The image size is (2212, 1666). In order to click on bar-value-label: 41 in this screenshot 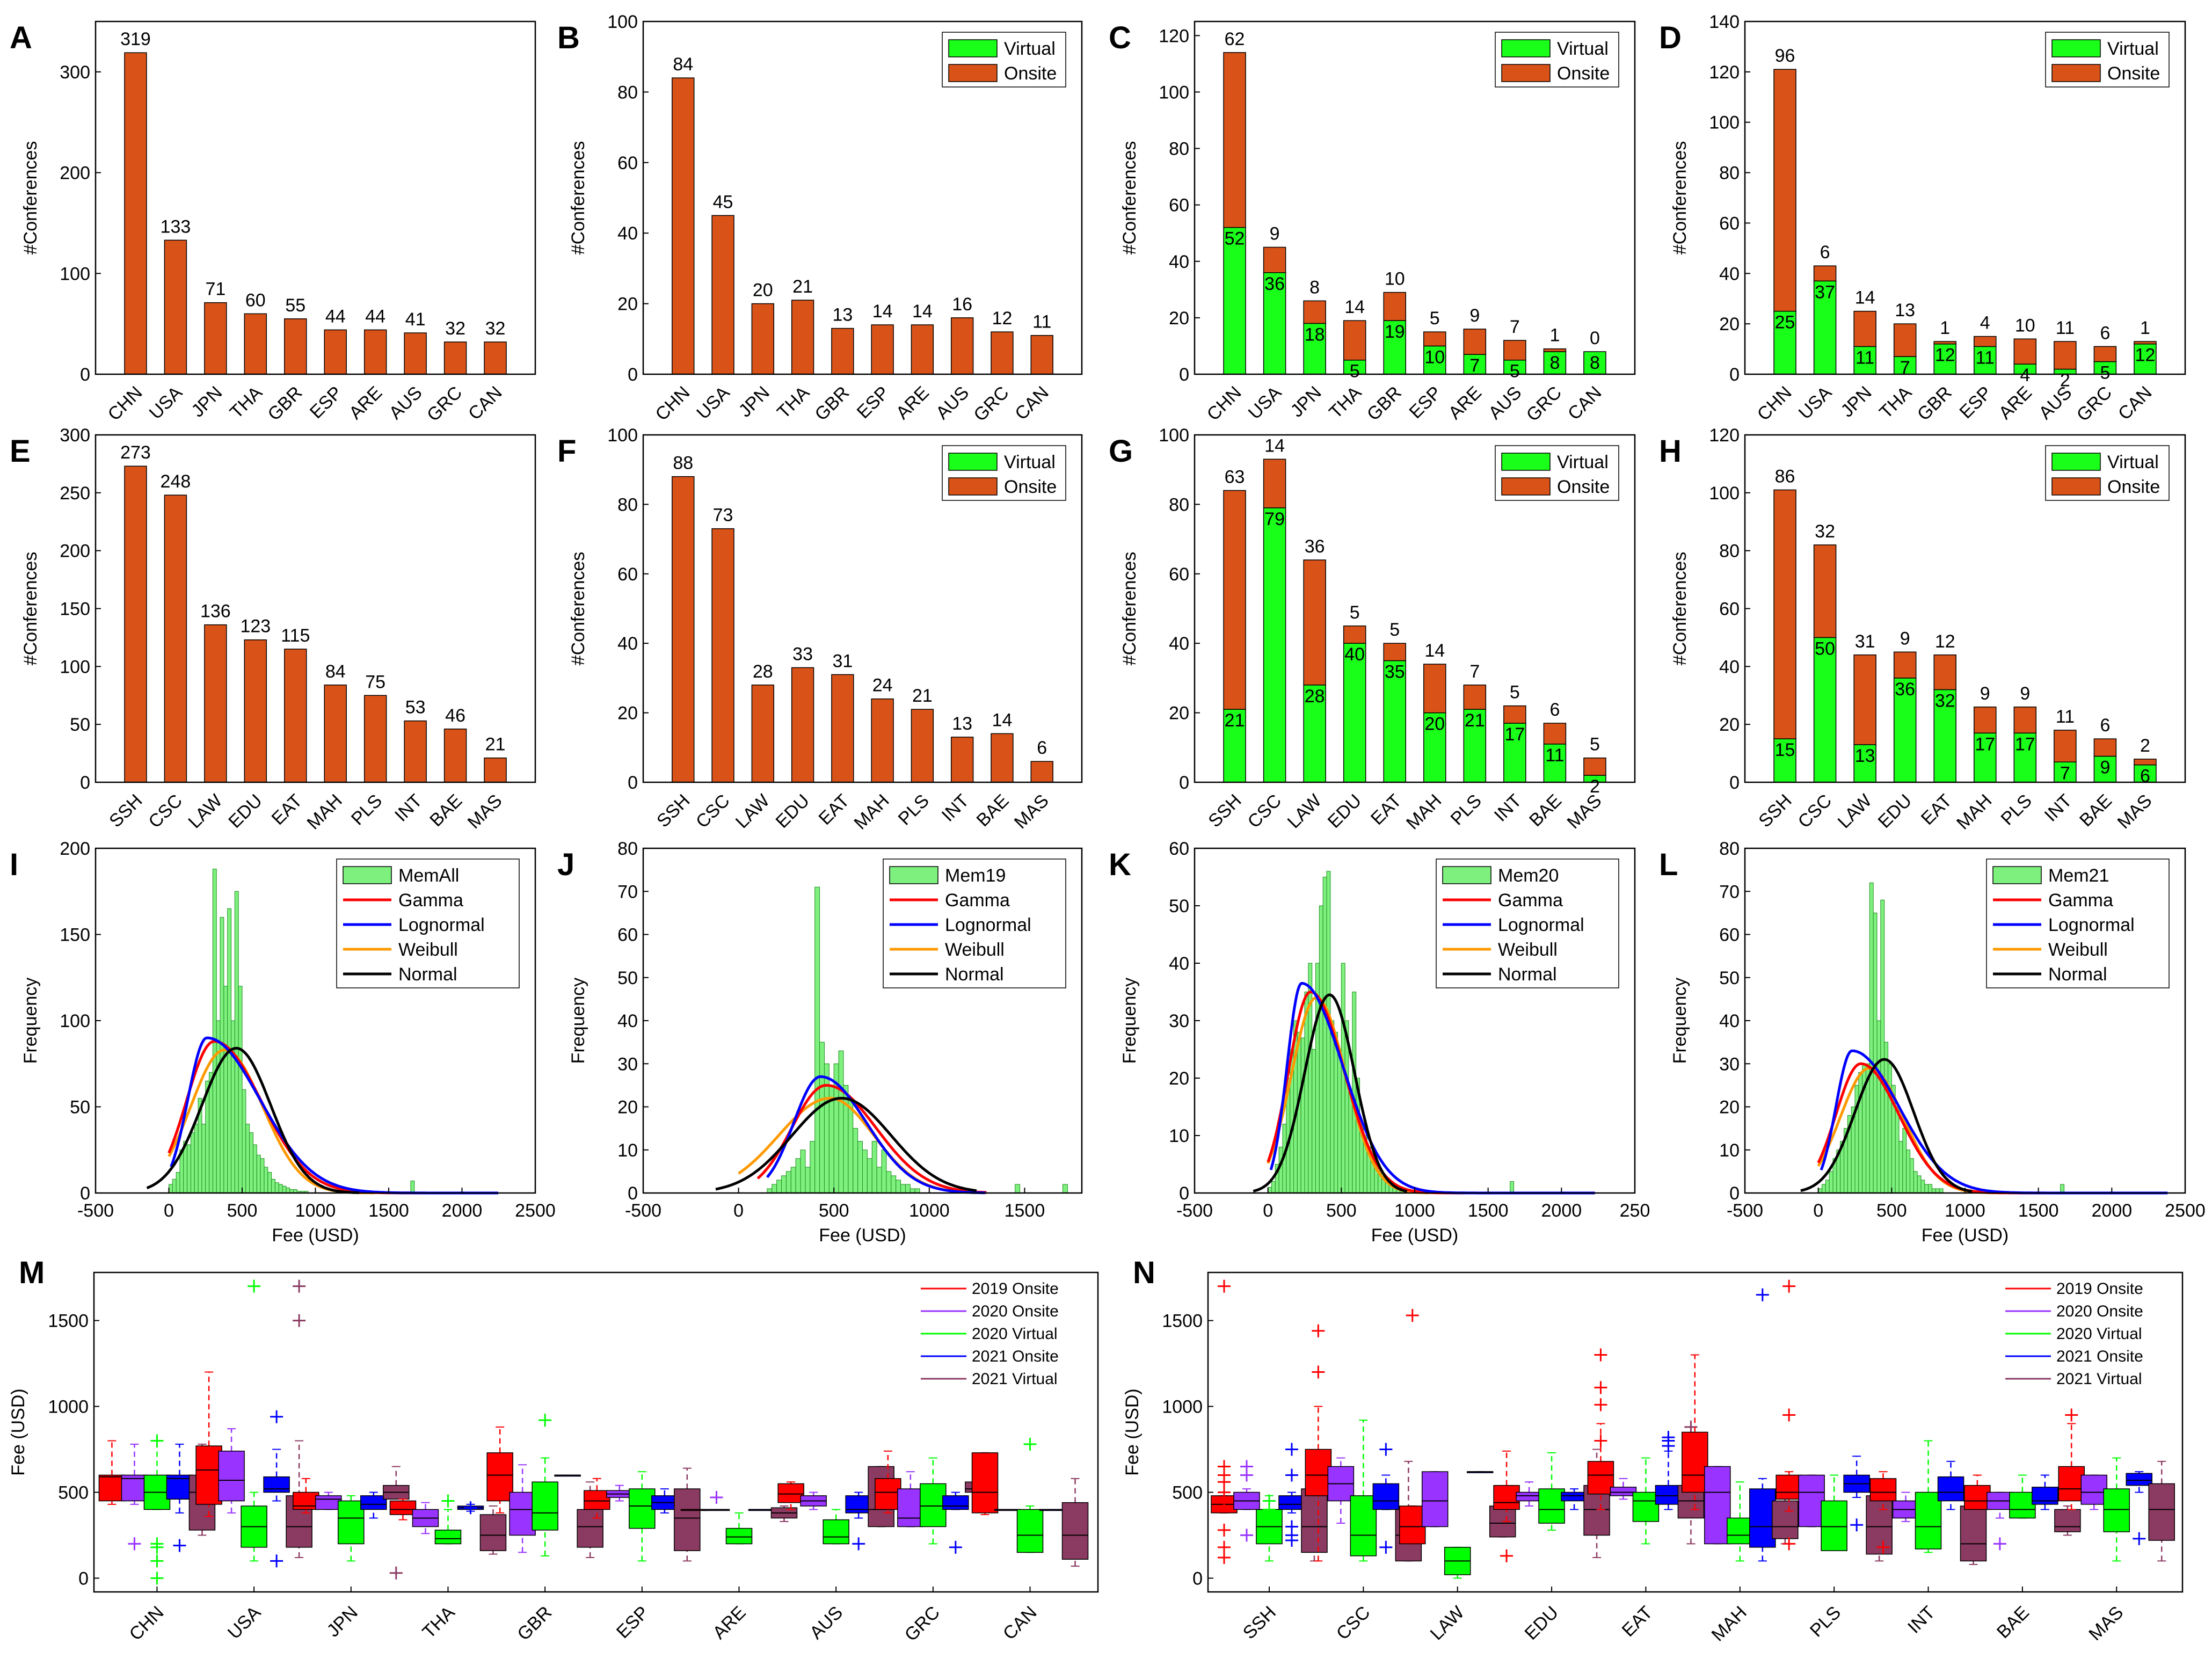, I will do `click(415, 319)`.